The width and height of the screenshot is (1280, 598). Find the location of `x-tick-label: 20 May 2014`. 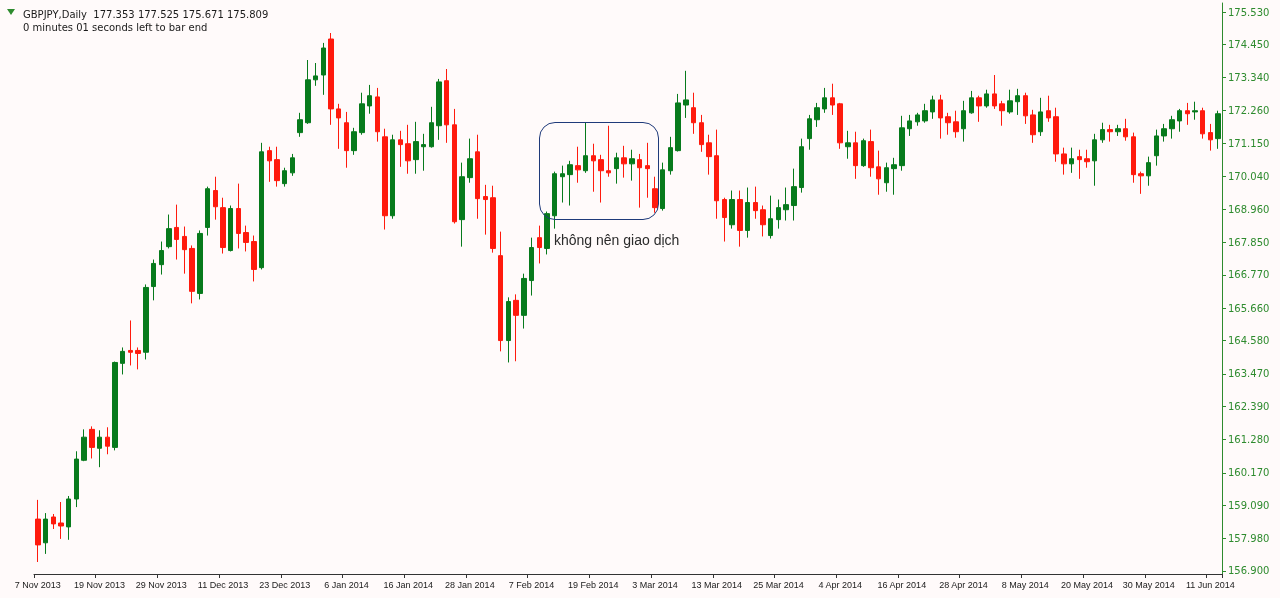

x-tick-label: 20 May 2014 is located at coordinates (1087, 584).